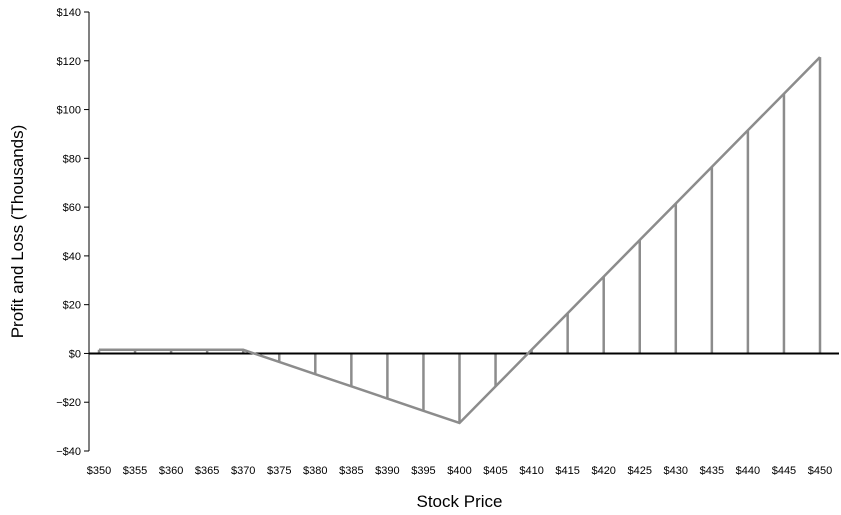 This screenshot has height=515, width=841. What do you see at coordinates (68, 452) in the screenshot?
I see `y-tick-label: −$40` at bounding box center [68, 452].